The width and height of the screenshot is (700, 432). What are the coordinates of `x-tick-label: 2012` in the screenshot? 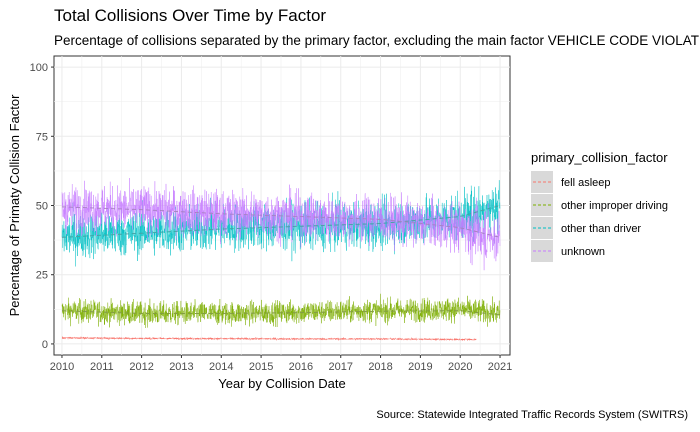 It's located at (141, 367).